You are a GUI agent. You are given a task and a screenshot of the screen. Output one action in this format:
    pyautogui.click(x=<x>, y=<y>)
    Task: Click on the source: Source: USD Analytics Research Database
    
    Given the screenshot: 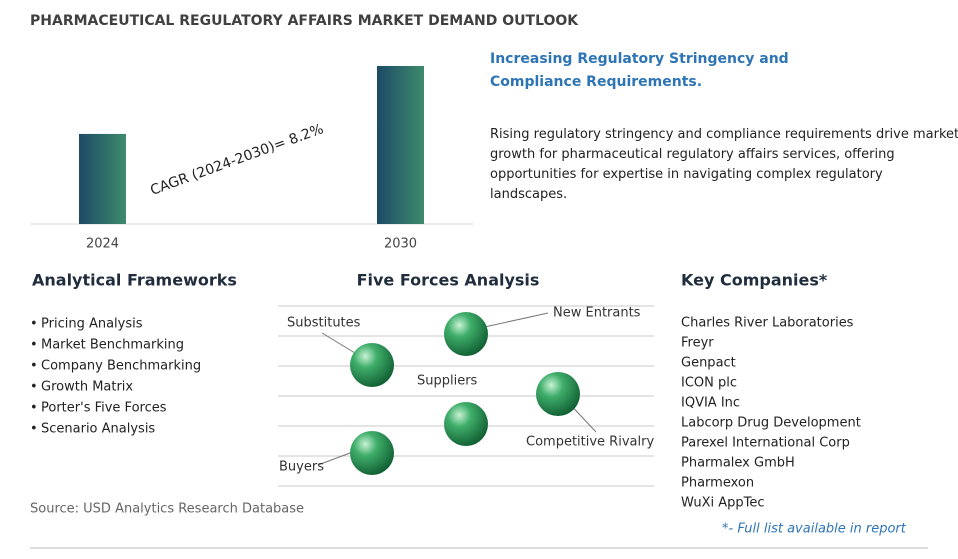 What is the action you would take?
    pyautogui.click(x=167, y=509)
    